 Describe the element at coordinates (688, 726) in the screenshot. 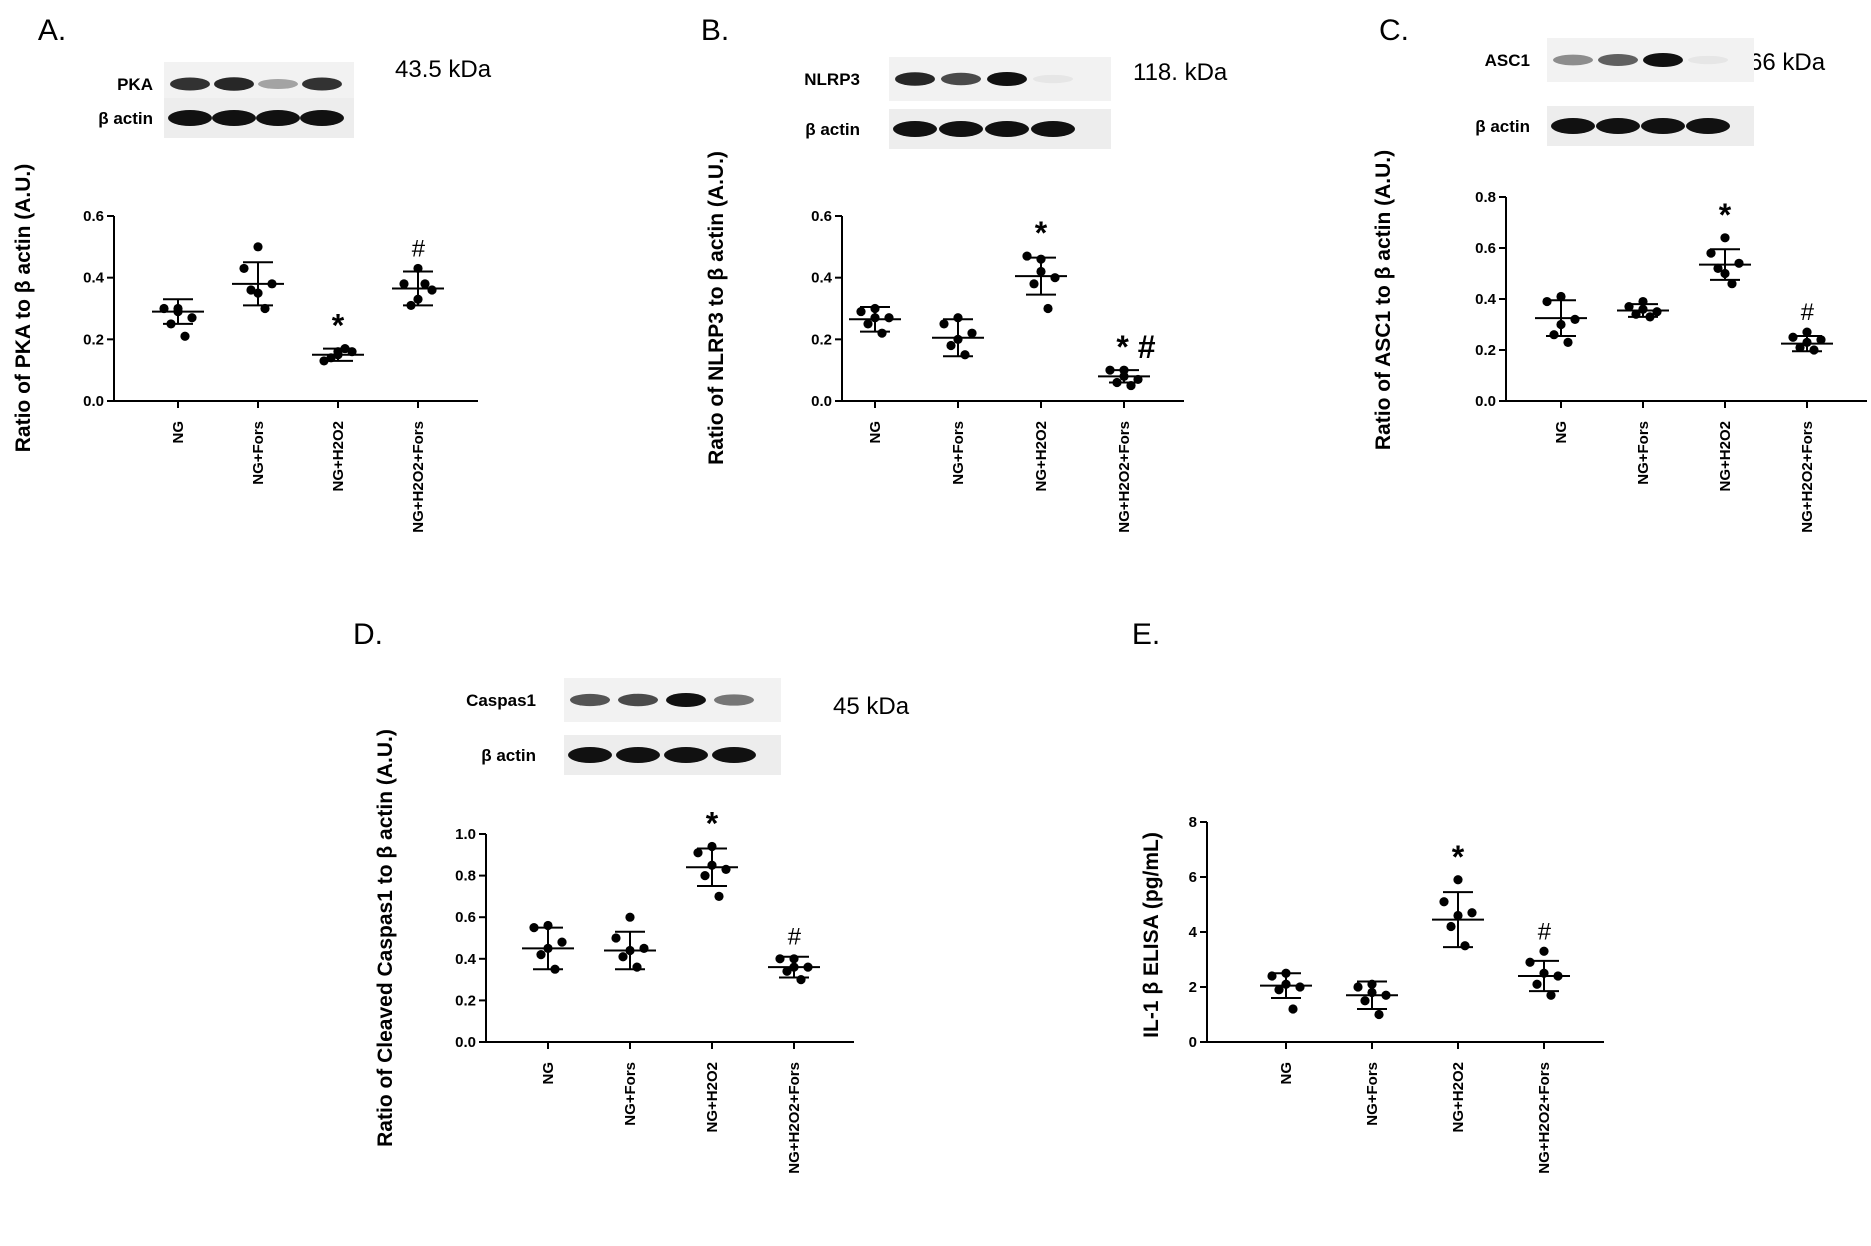

I see `western-blot: Caspas1 β actin 45 kDa` at that location.